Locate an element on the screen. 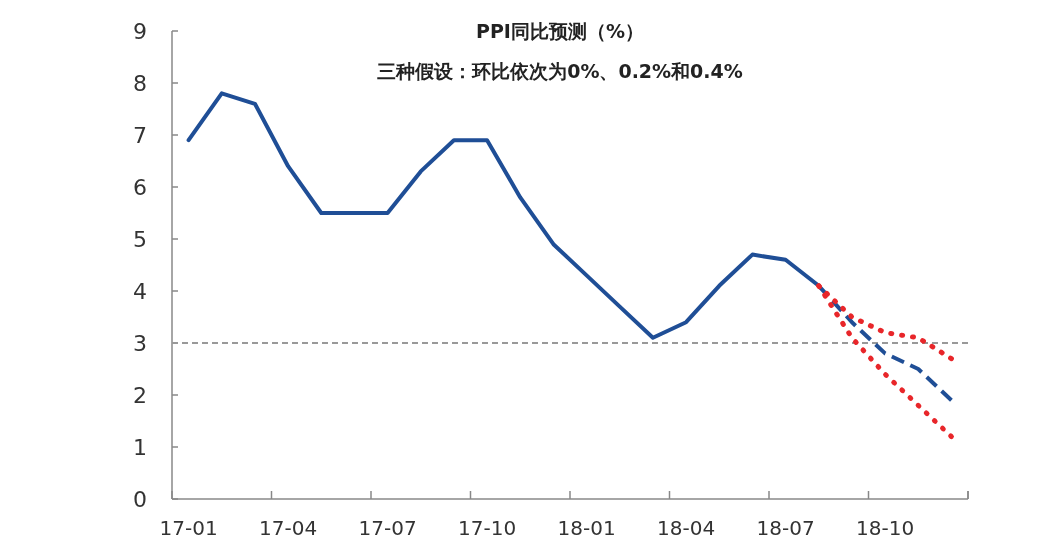 The image size is (1060, 549). x-tick-label: 18-10 is located at coordinates (885, 528).